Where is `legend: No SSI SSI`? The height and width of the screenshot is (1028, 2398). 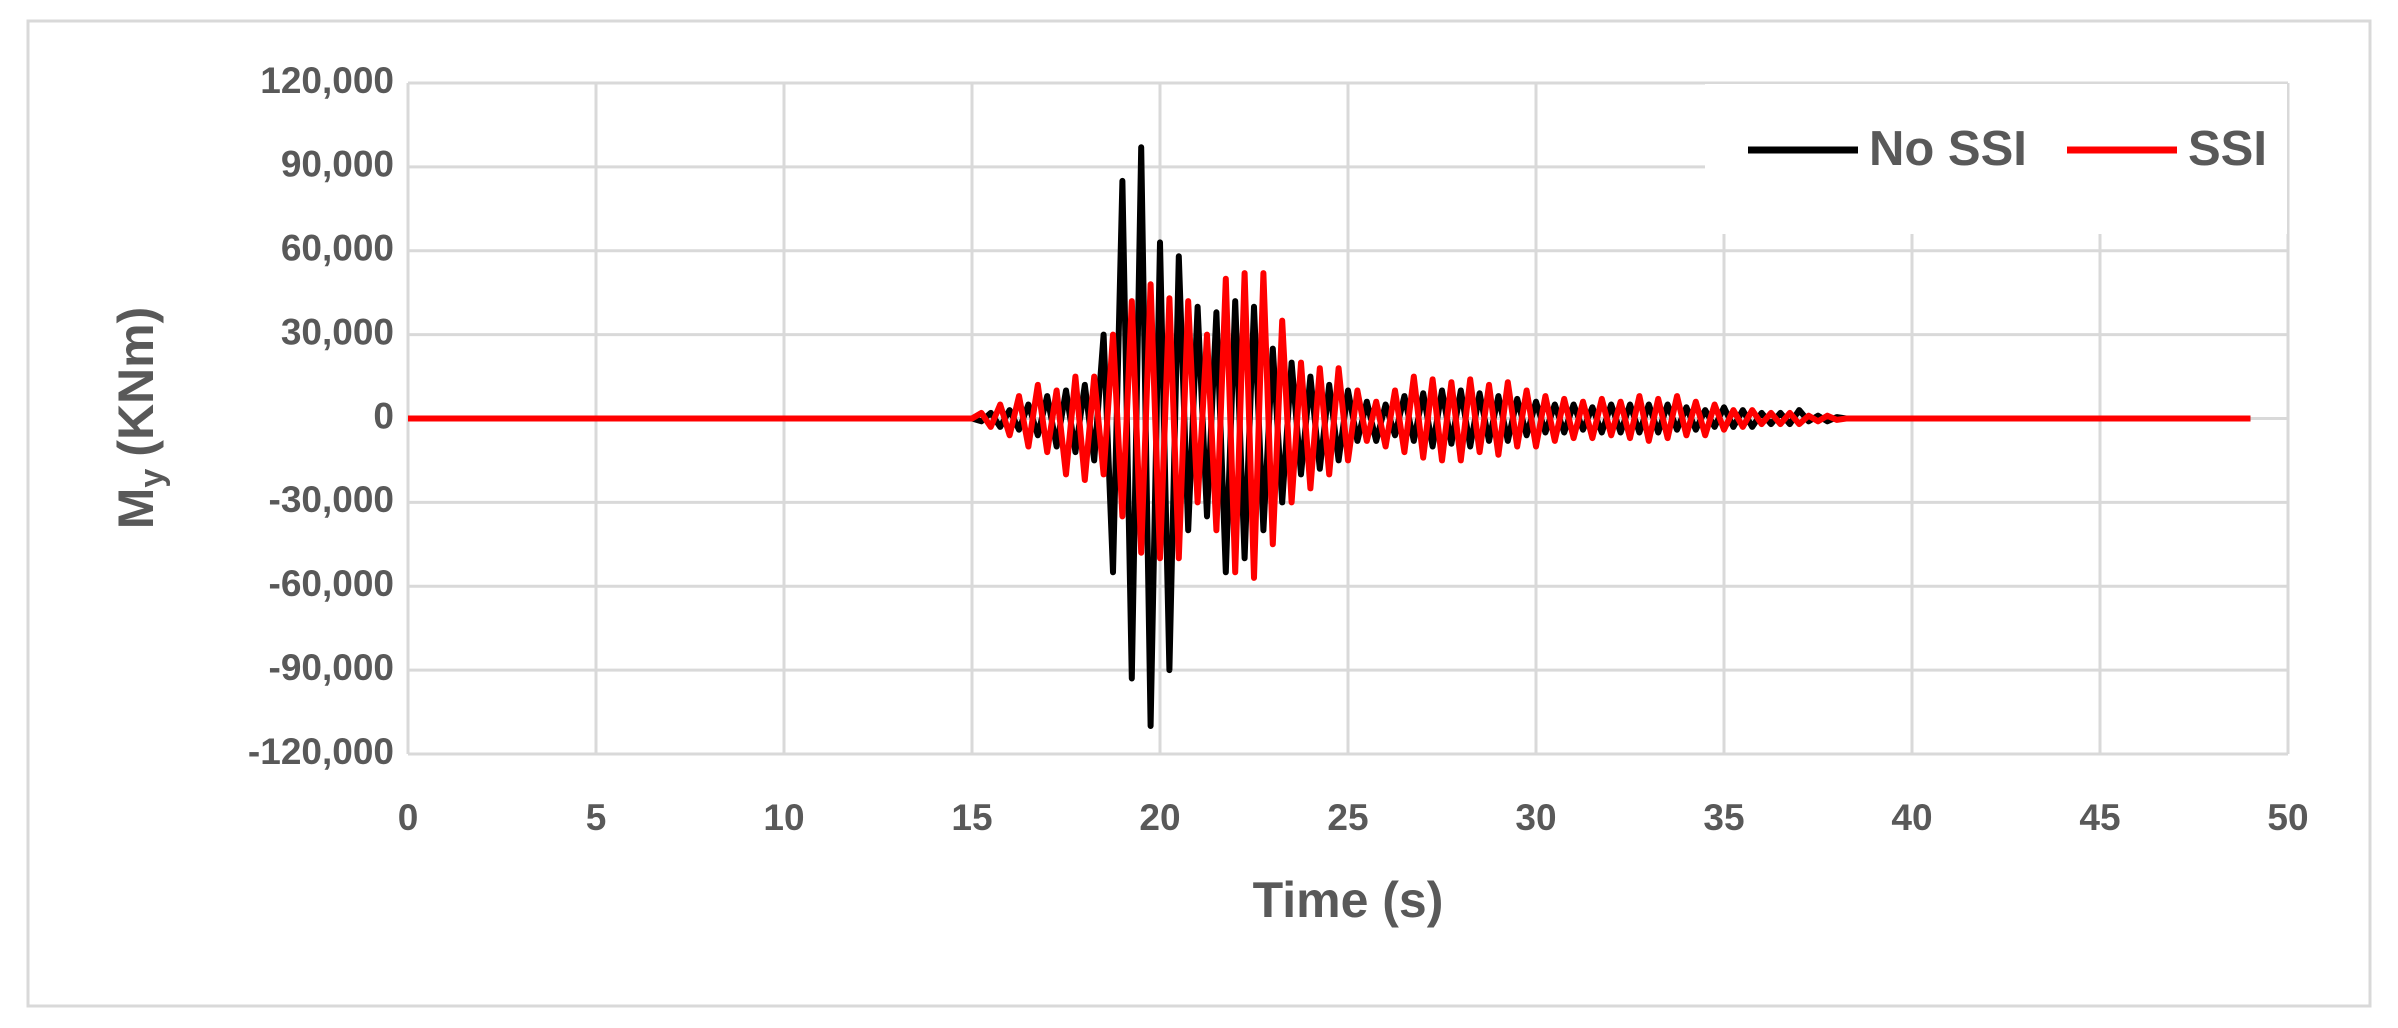 legend: No SSI SSI is located at coordinates (1996, 159).